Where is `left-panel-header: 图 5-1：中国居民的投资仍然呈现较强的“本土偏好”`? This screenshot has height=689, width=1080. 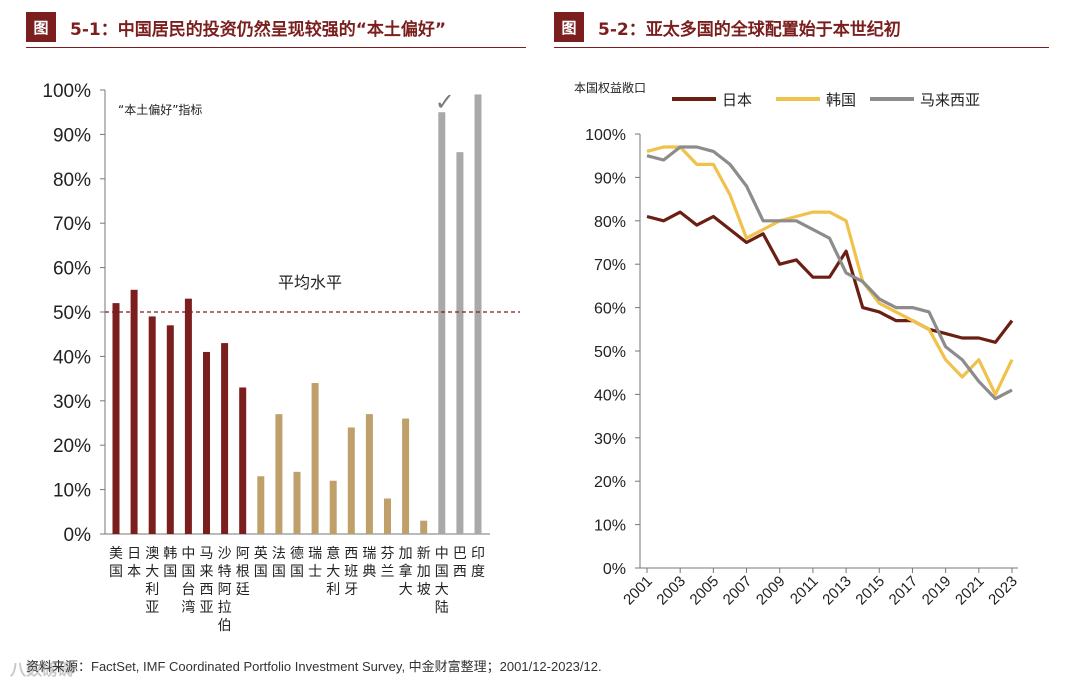 left-panel-header: 图 5-1：中国居民的投资仍然呈现较强的“本土偏好” is located at coordinates (276, 27).